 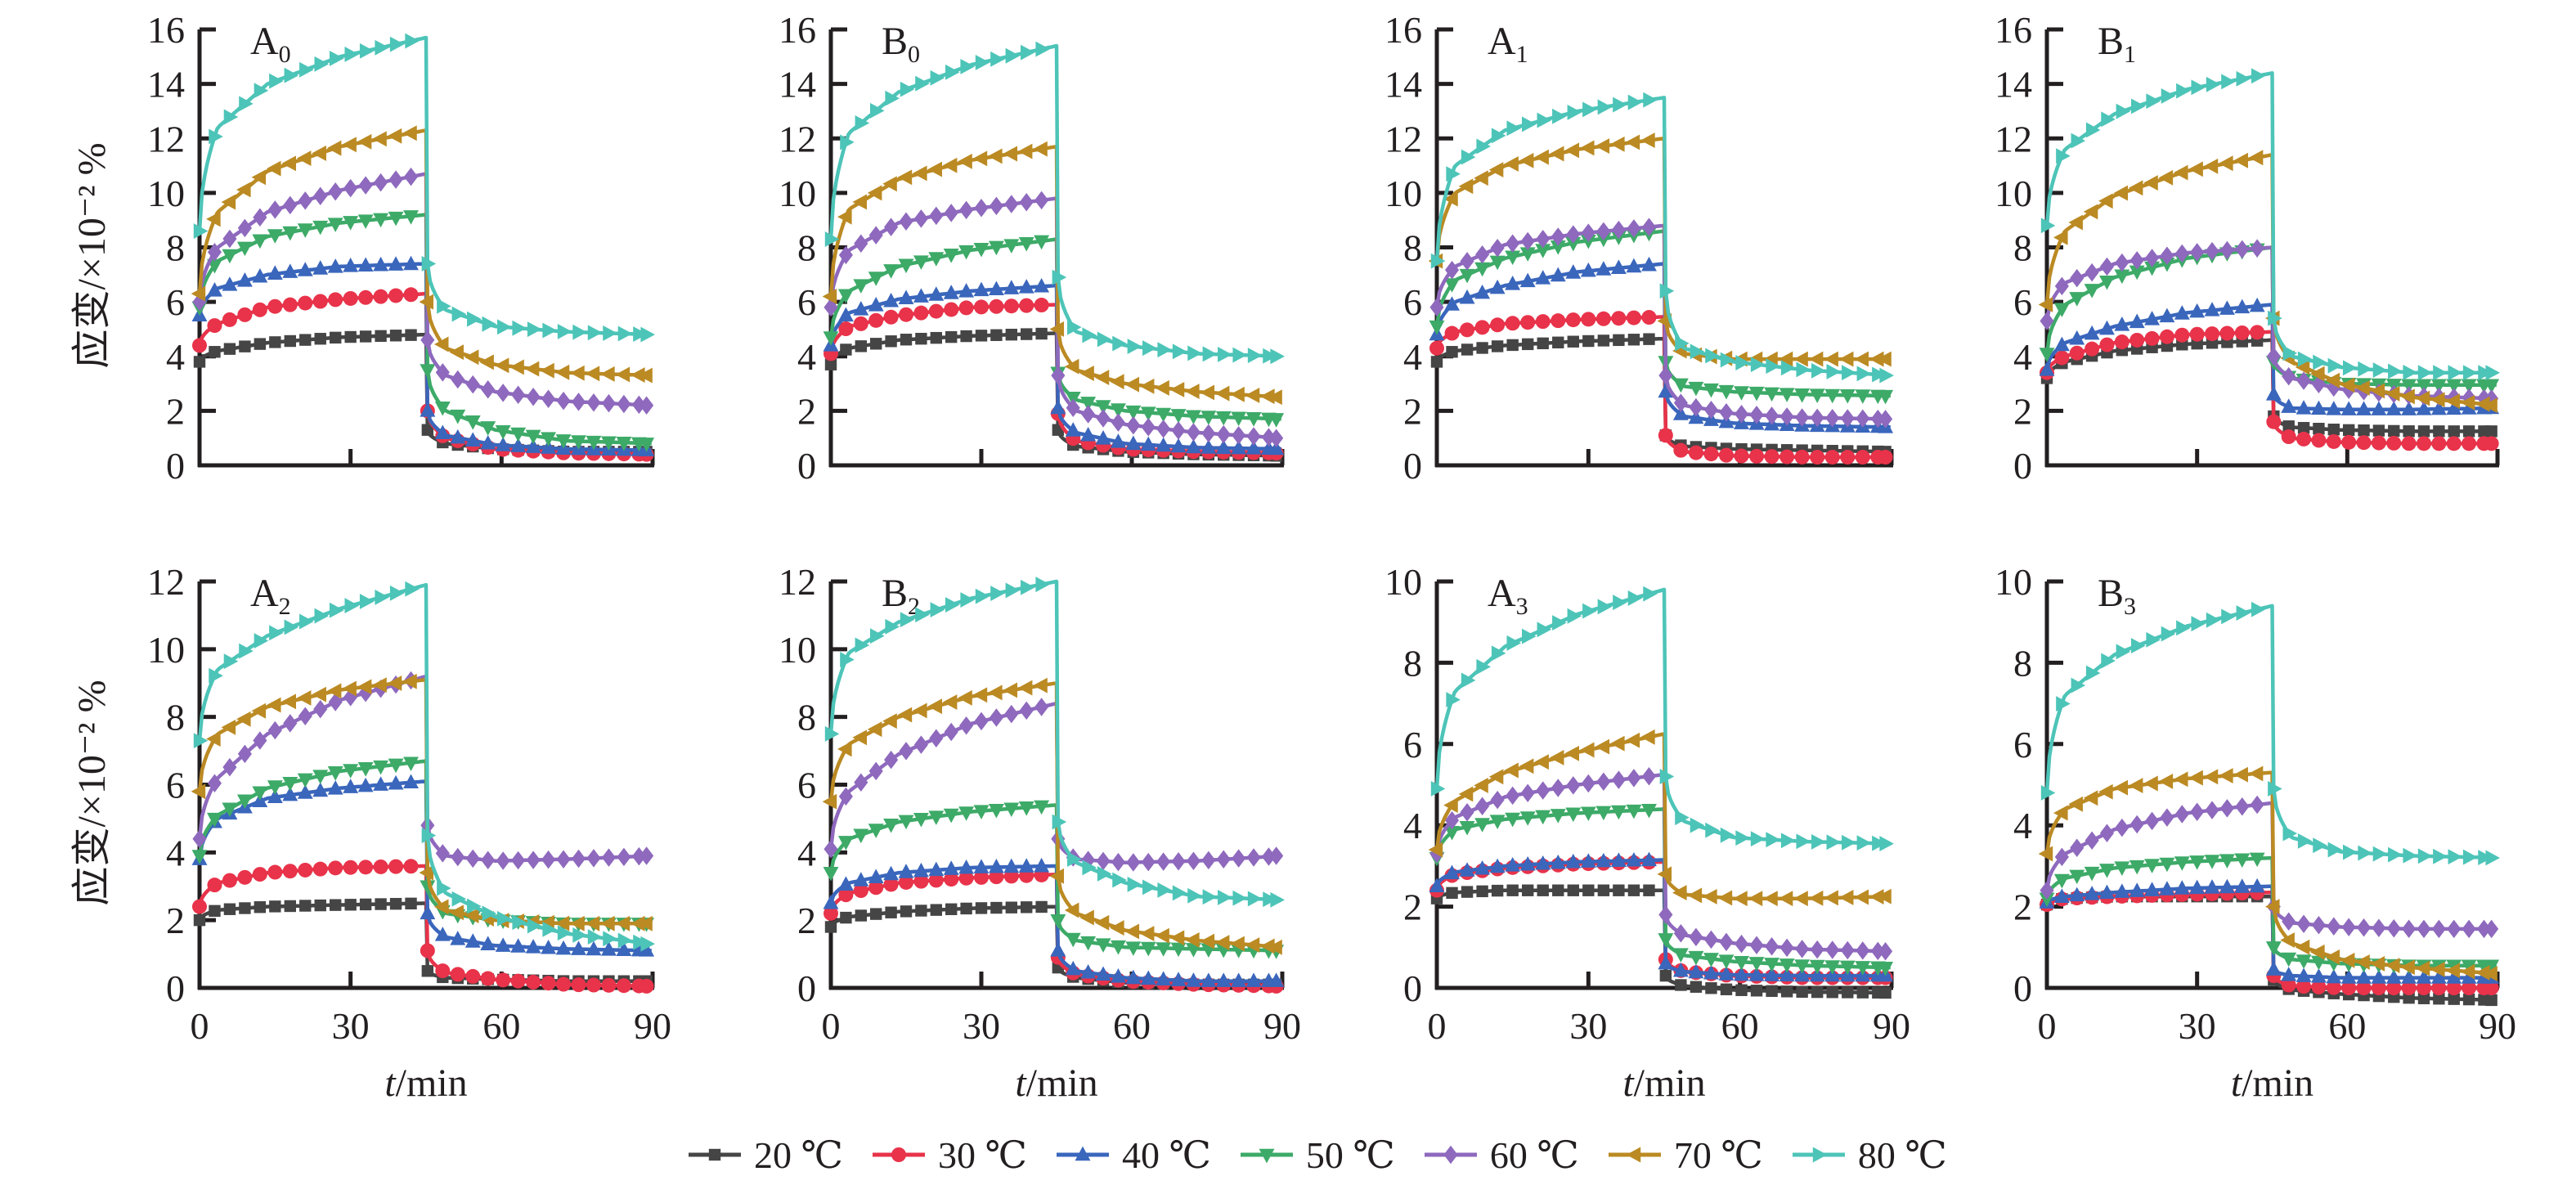 I want to click on panel-title-letter: A, so click(x=1502, y=593).